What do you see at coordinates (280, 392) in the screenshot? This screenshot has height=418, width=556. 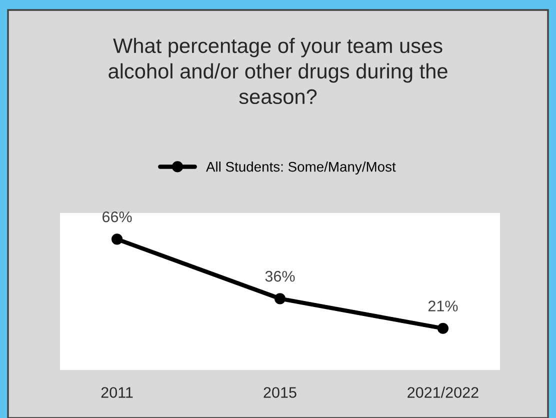 I see `x-tick-label: 2015` at bounding box center [280, 392].